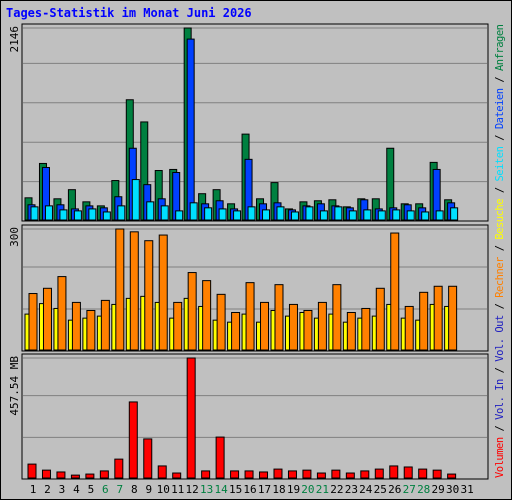  I want to click on x-tick-label: 1, so click(33, 489).